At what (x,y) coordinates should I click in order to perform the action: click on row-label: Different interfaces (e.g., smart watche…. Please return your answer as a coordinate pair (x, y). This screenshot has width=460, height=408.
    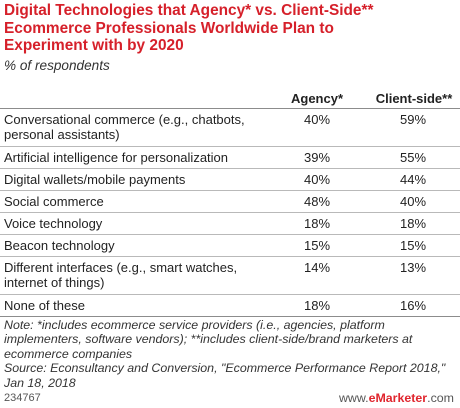
    Looking at the image, I should click on (121, 275).